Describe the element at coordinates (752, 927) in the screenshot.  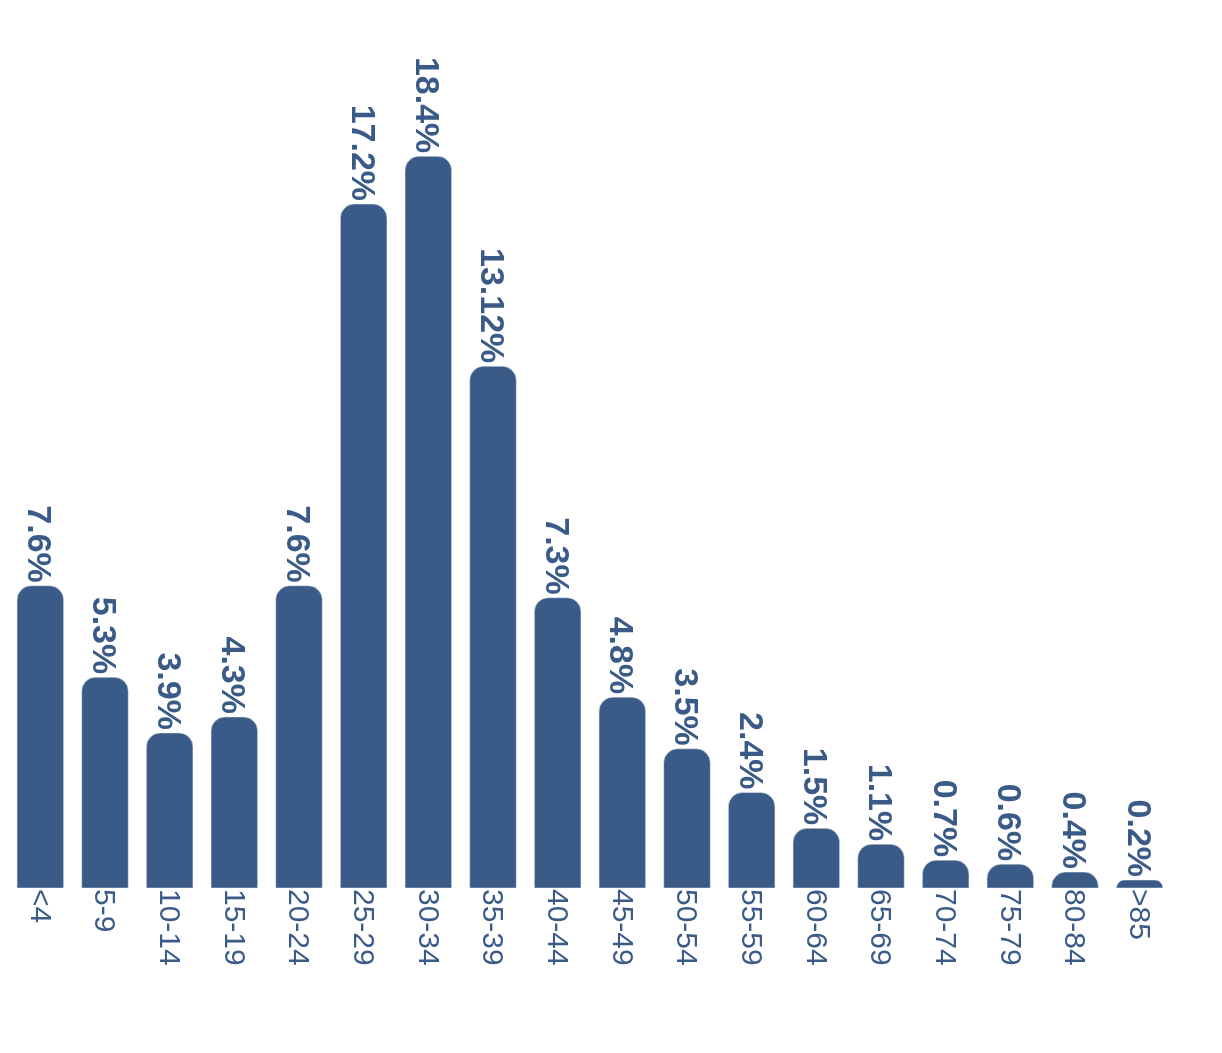
I see `x-tick-label: 55-59` at that location.